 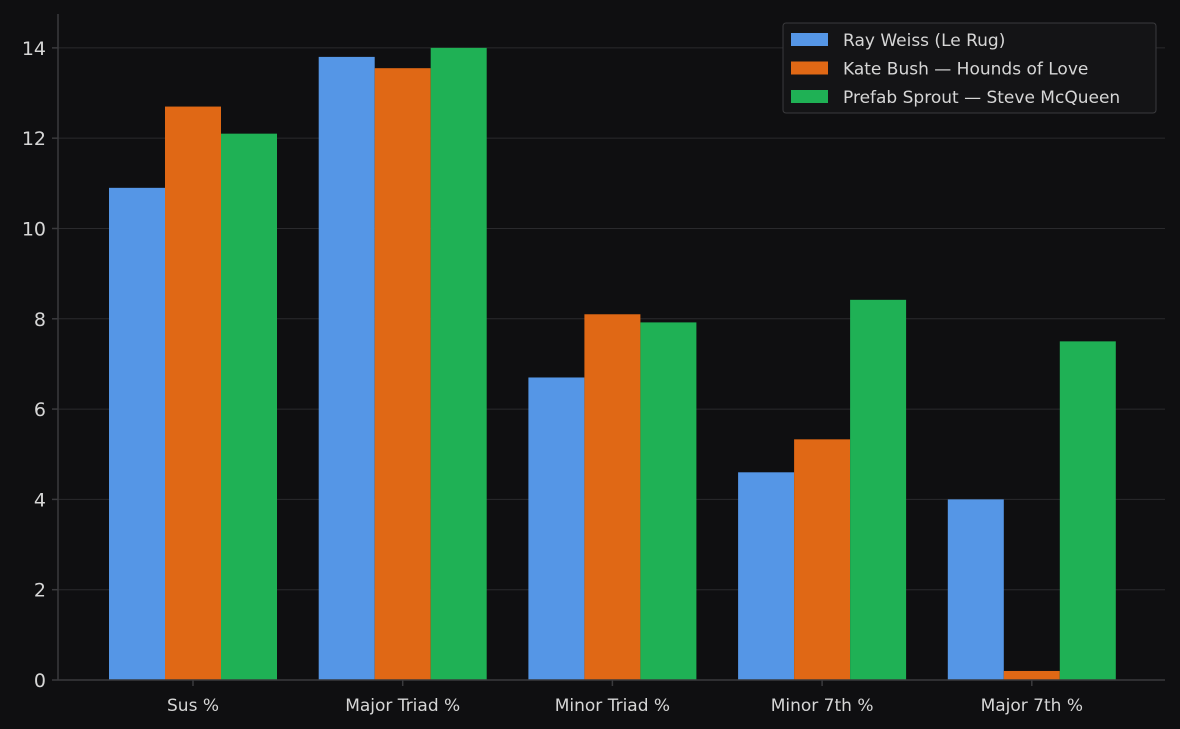 I want to click on x-tick-label-2: Minor Triad %, so click(x=612, y=706).